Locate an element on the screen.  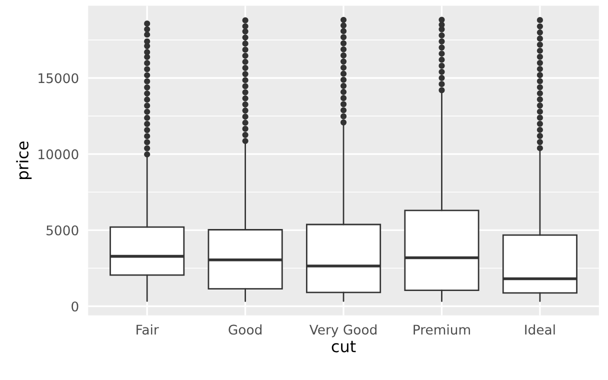
x-tick-label: Very Good is located at coordinates (342, 331).